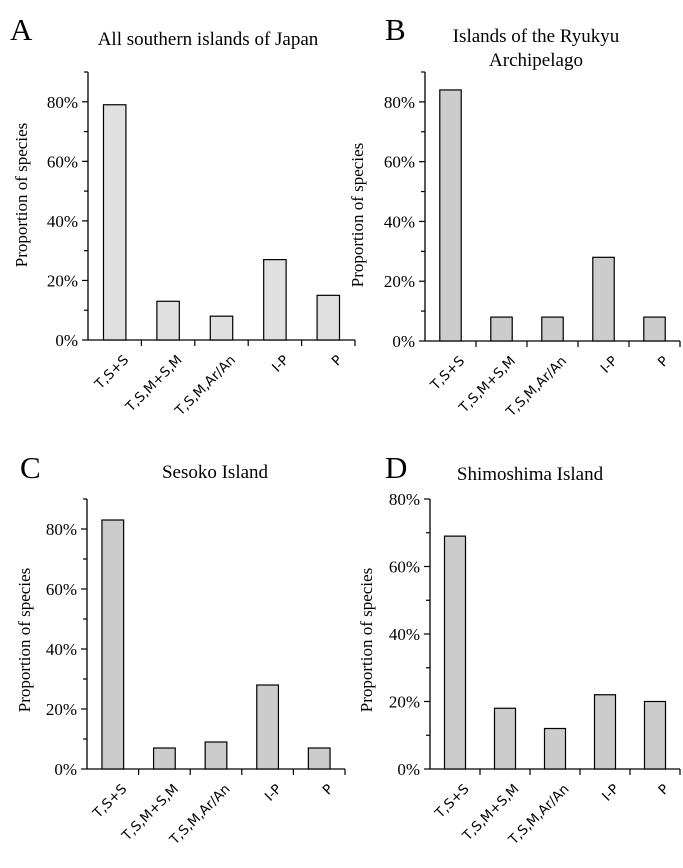  What do you see at coordinates (21, 195) in the screenshot?
I see `panel-a-ylabel: Proportion of species` at bounding box center [21, 195].